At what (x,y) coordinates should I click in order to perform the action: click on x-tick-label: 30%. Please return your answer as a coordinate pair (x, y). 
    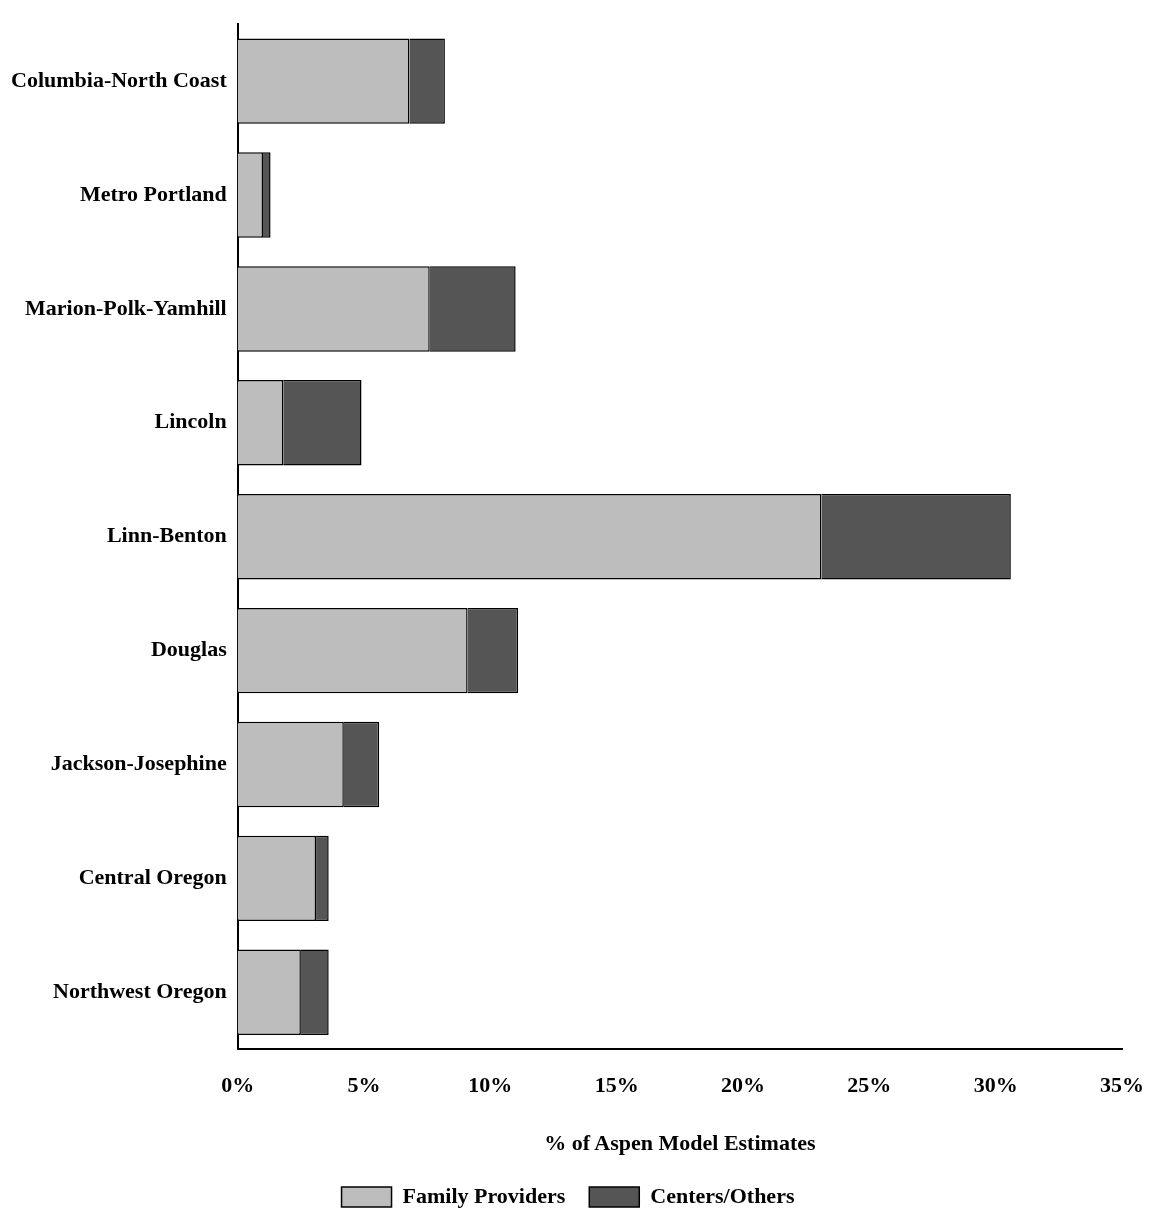
    Looking at the image, I should click on (995, 1085).